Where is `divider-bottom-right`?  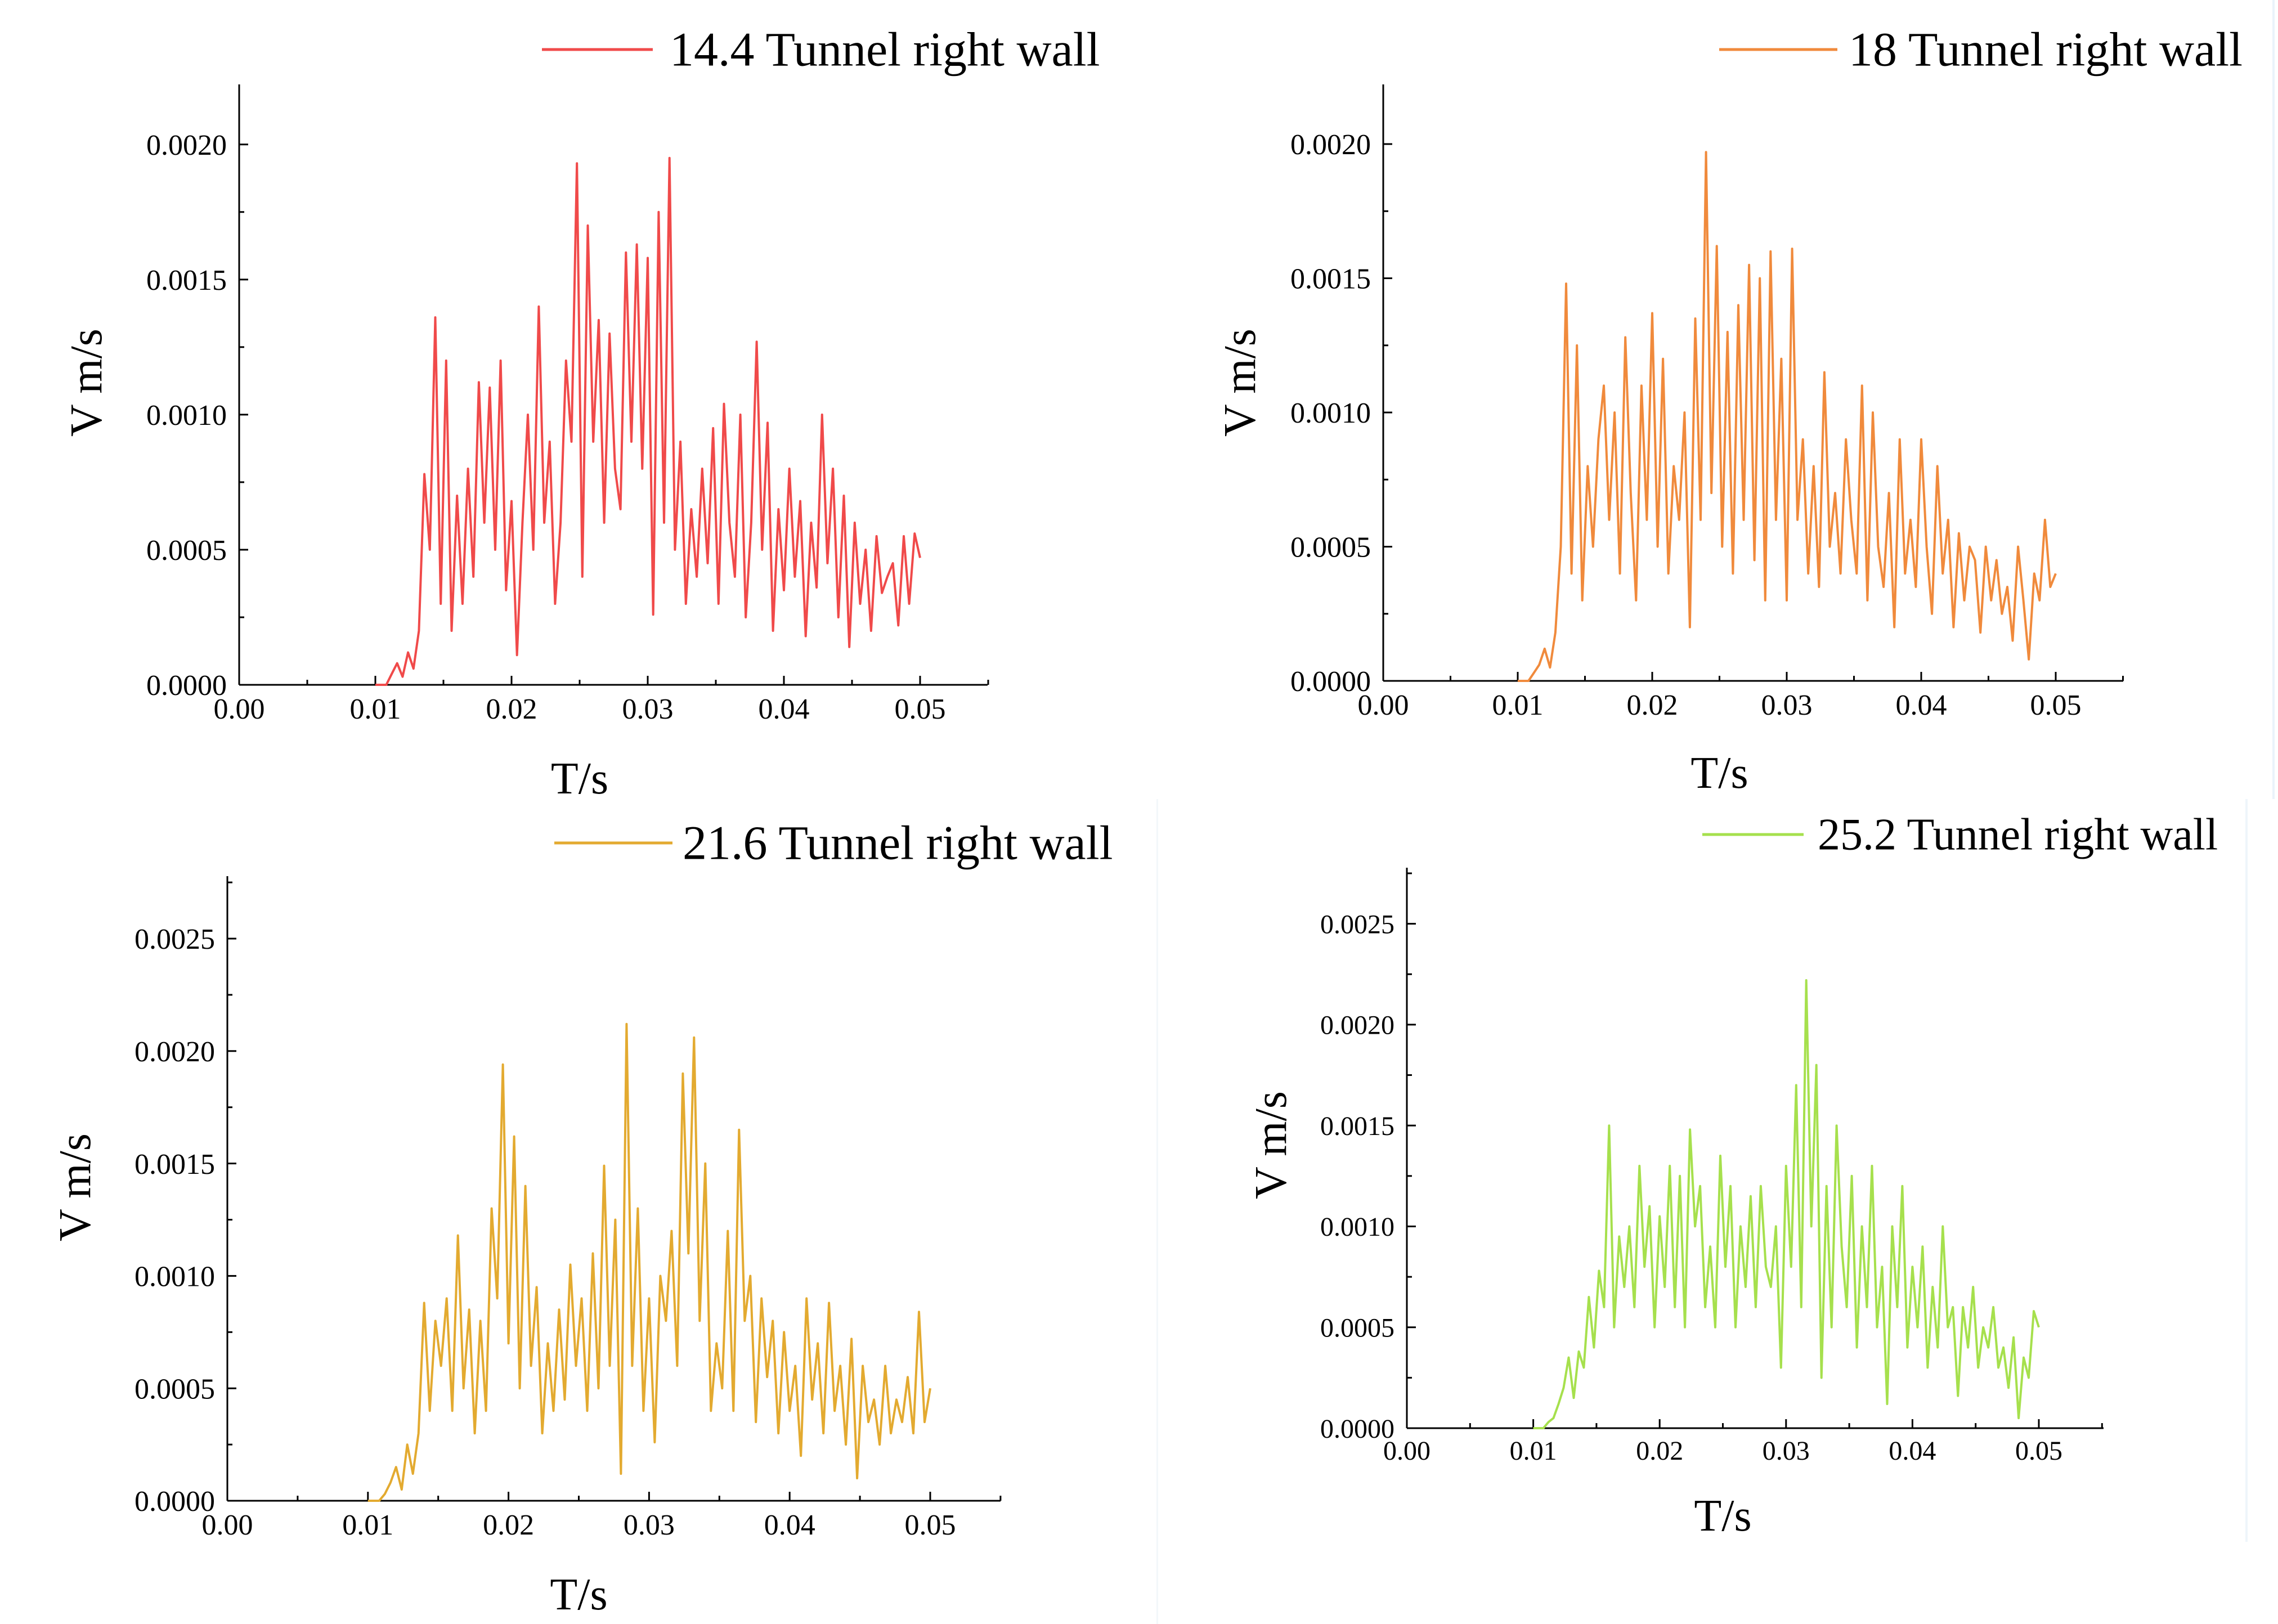
divider-bottom-right is located at coordinates (2246, 1170).